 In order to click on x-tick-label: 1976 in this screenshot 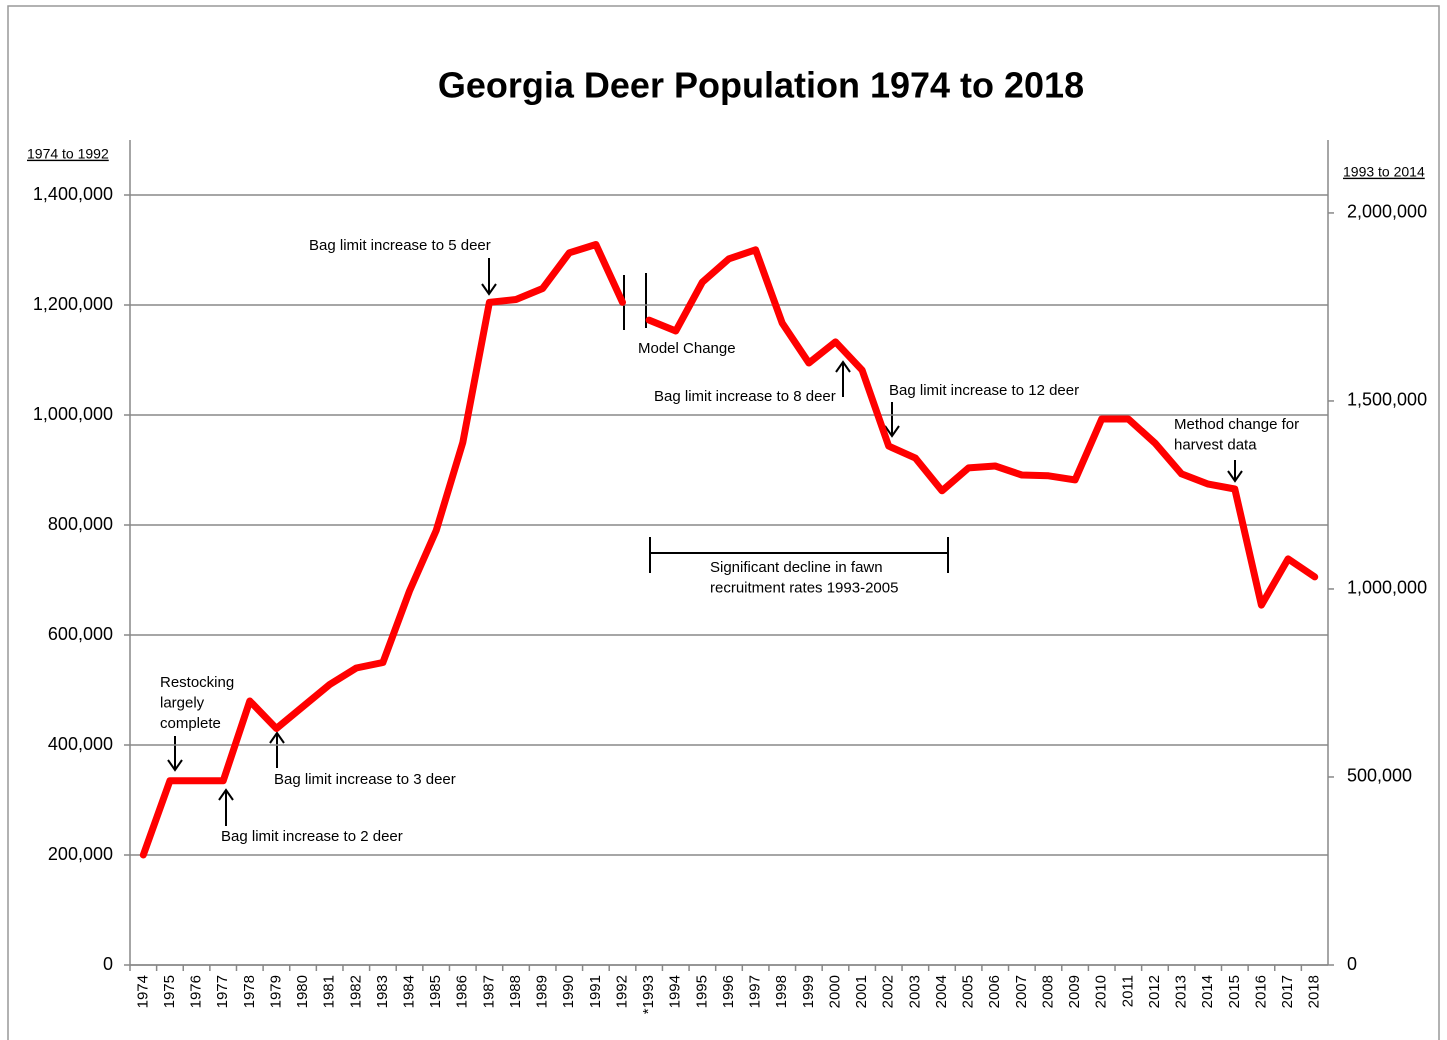, I will do `click(196, 991)`.